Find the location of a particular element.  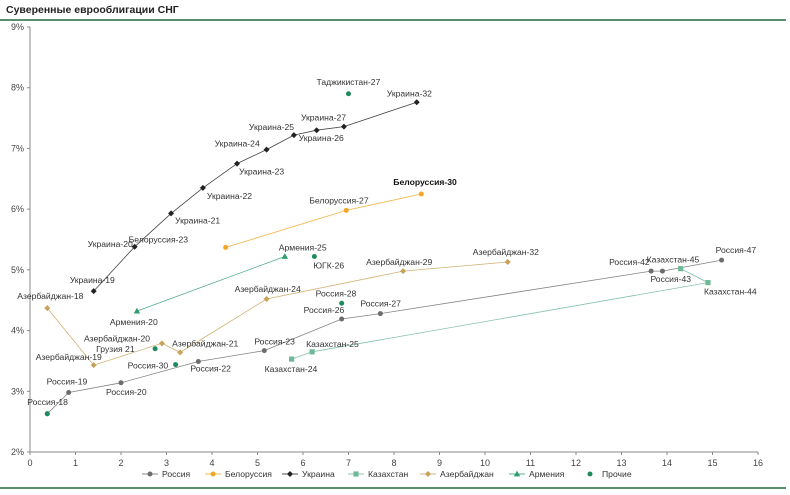

data-label: Украина-20 is located at coordinates (110, 244).